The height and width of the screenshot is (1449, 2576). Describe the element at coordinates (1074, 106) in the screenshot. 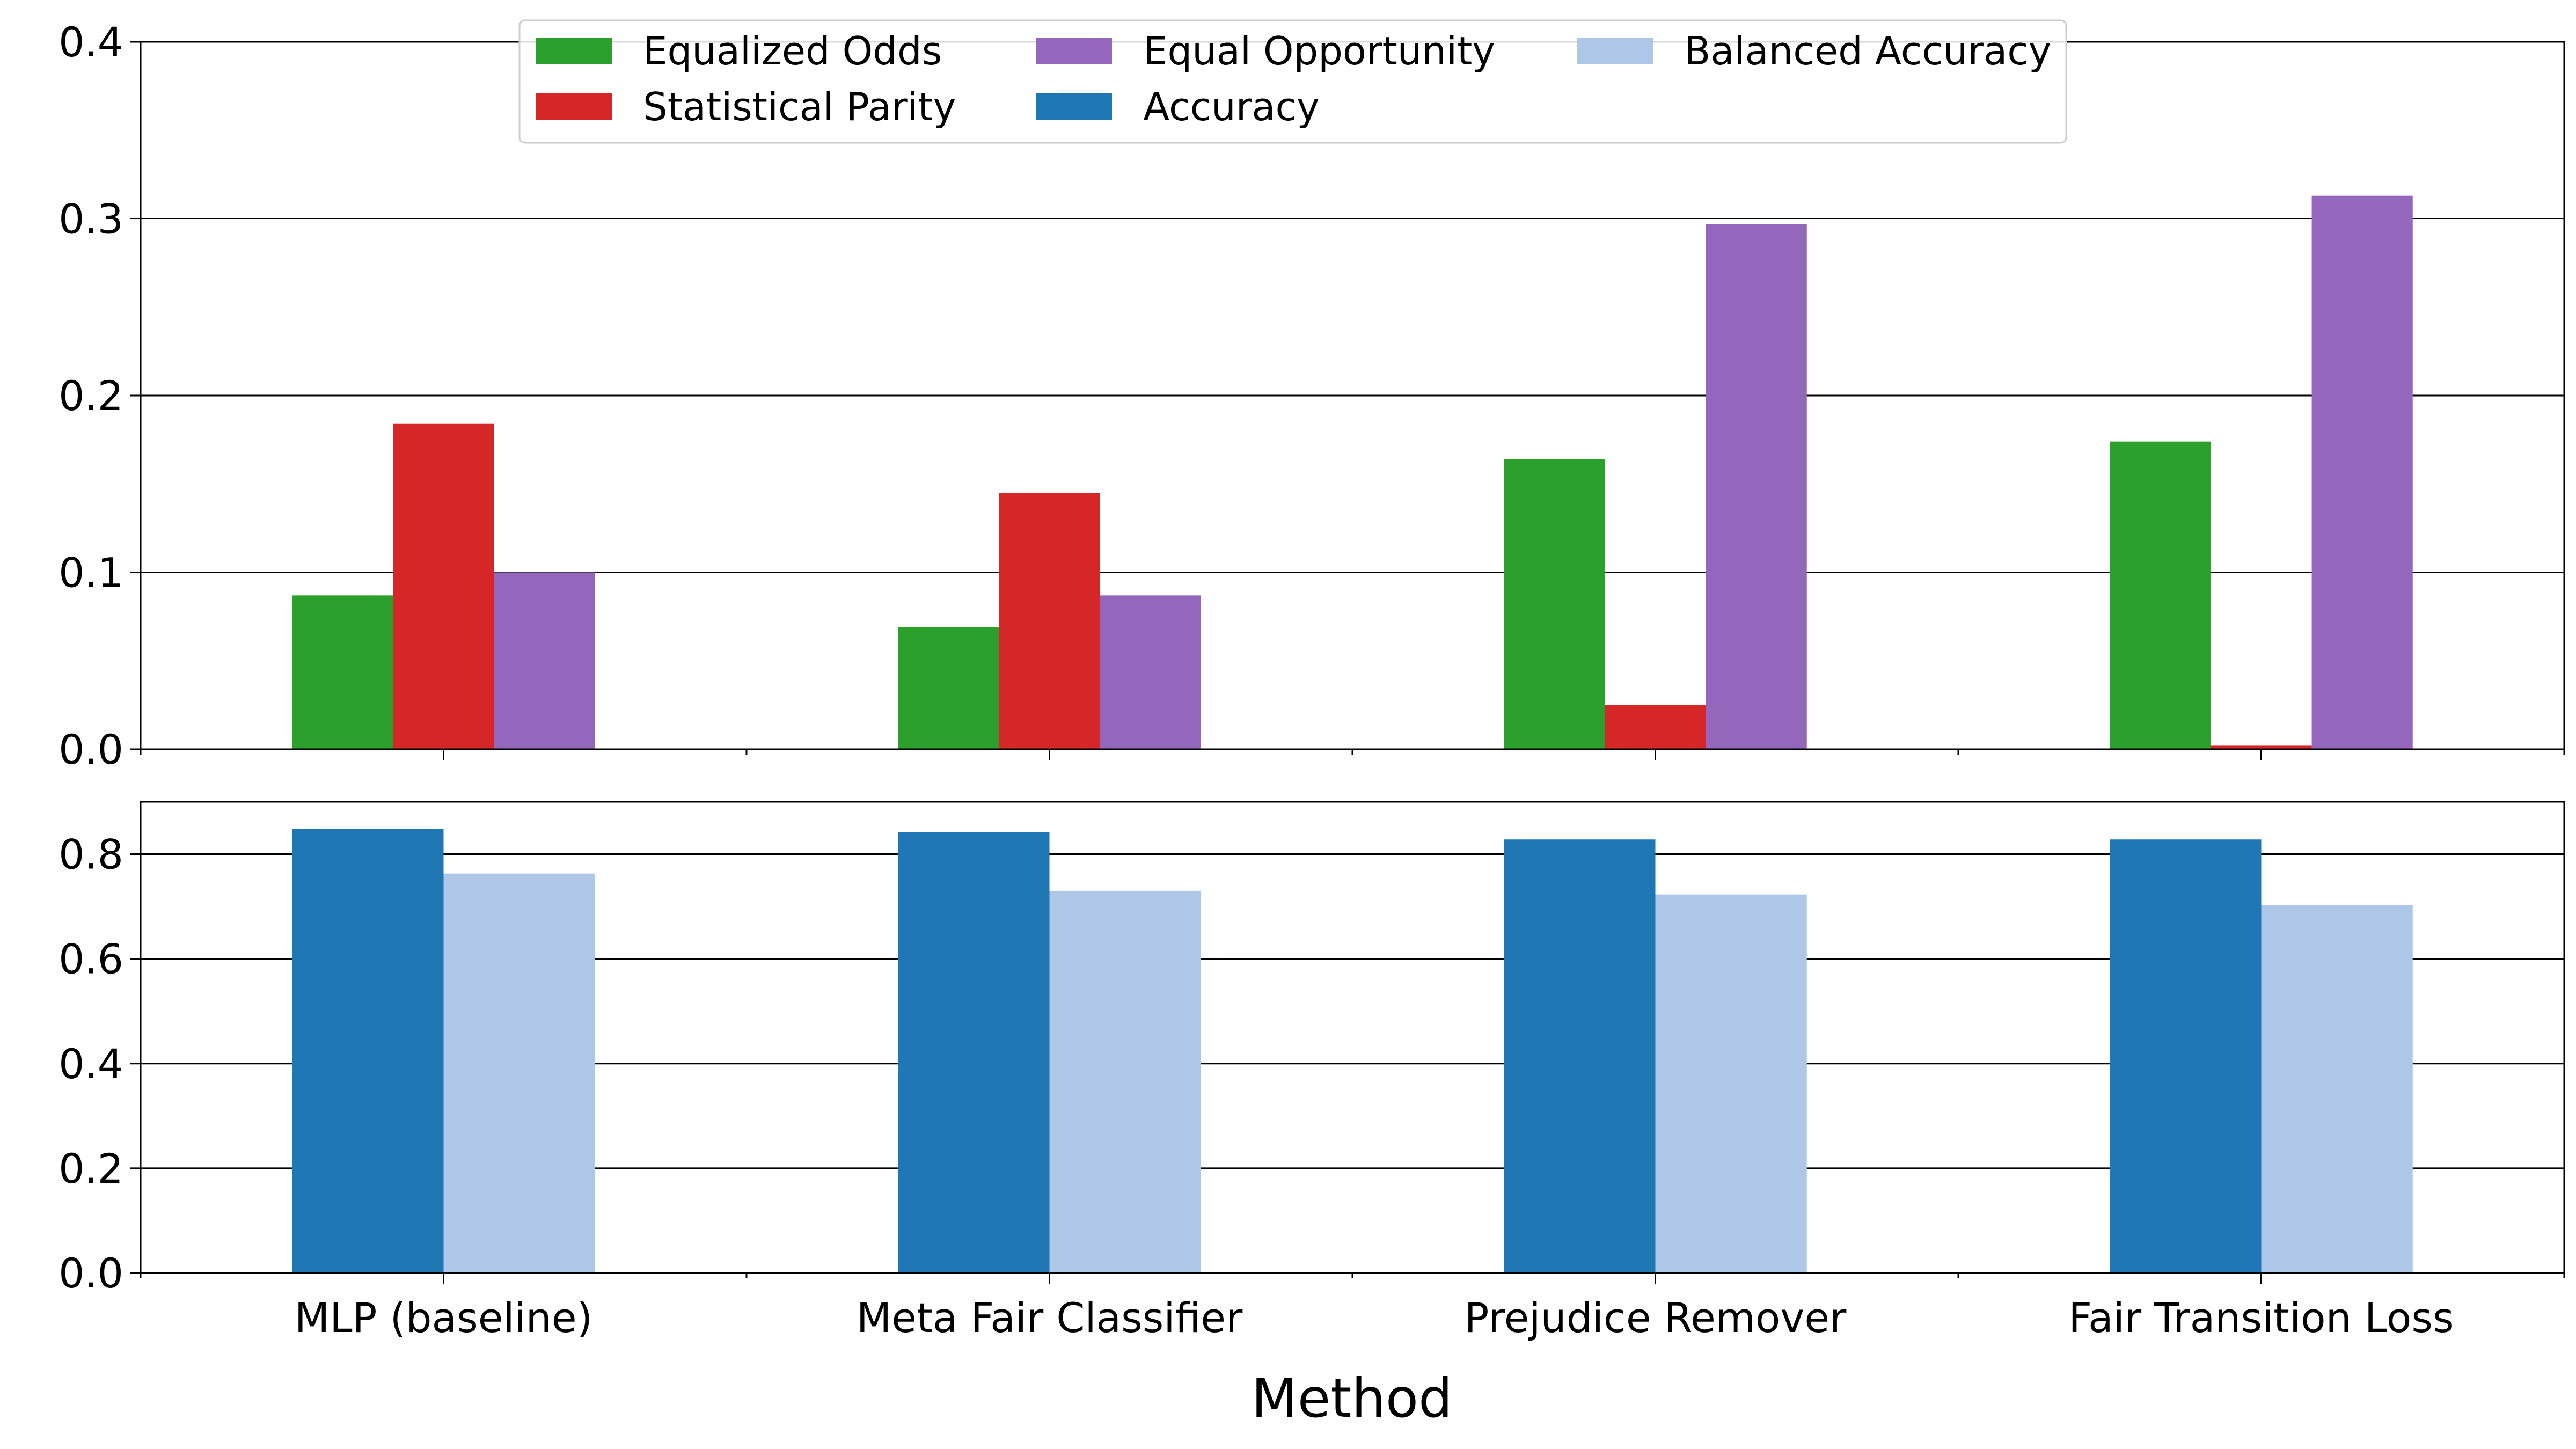

I see `legend-swatch-accuracy` at that location.